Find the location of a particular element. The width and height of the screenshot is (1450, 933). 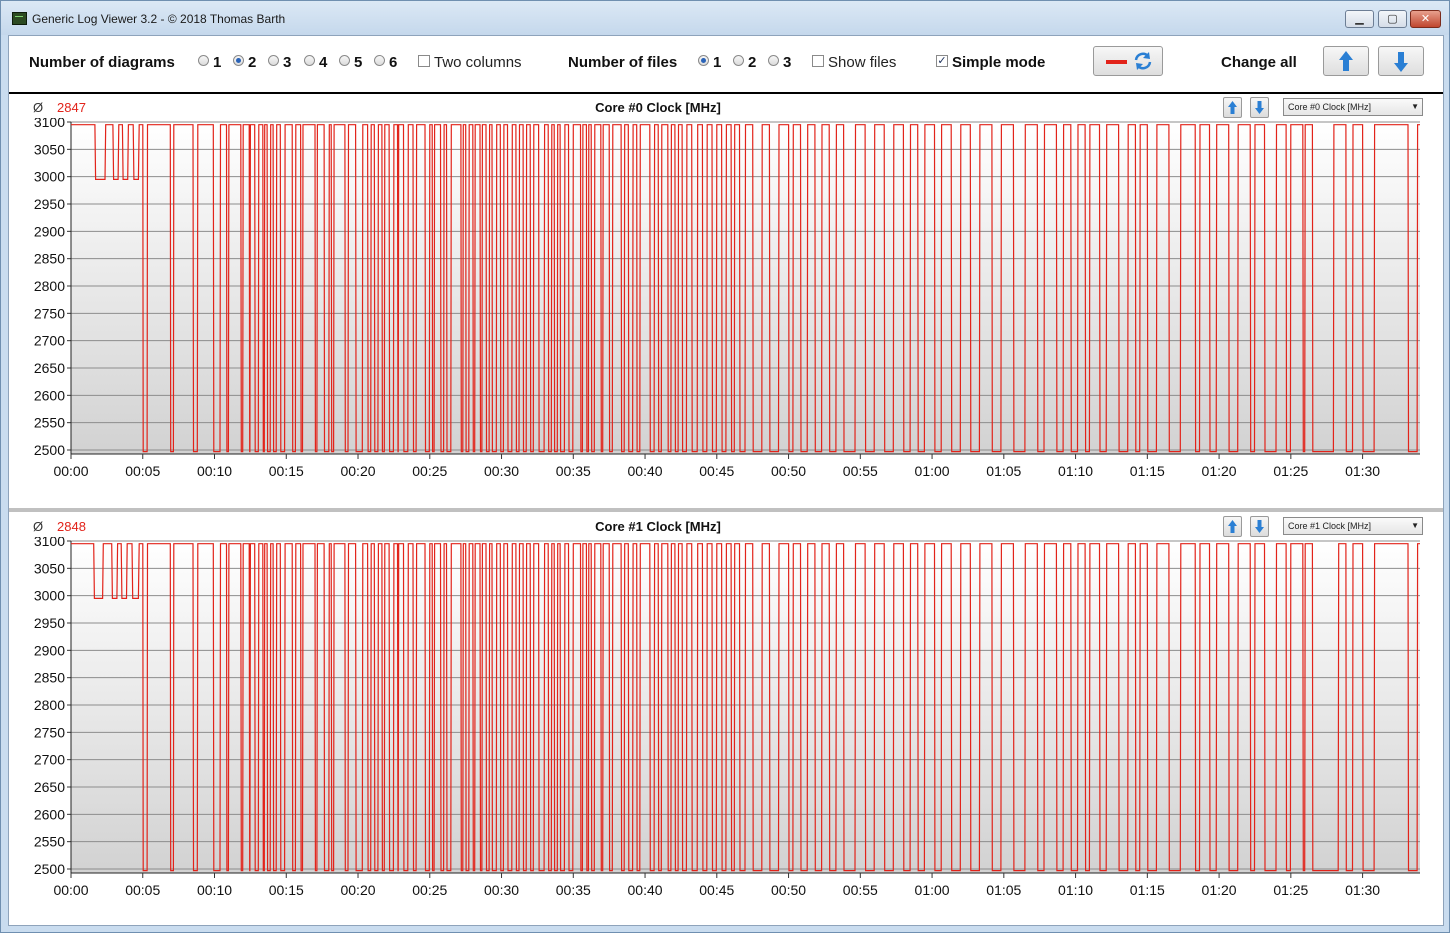

diagrams-radio-label-3: 3 is located at coordinates (287, 62).